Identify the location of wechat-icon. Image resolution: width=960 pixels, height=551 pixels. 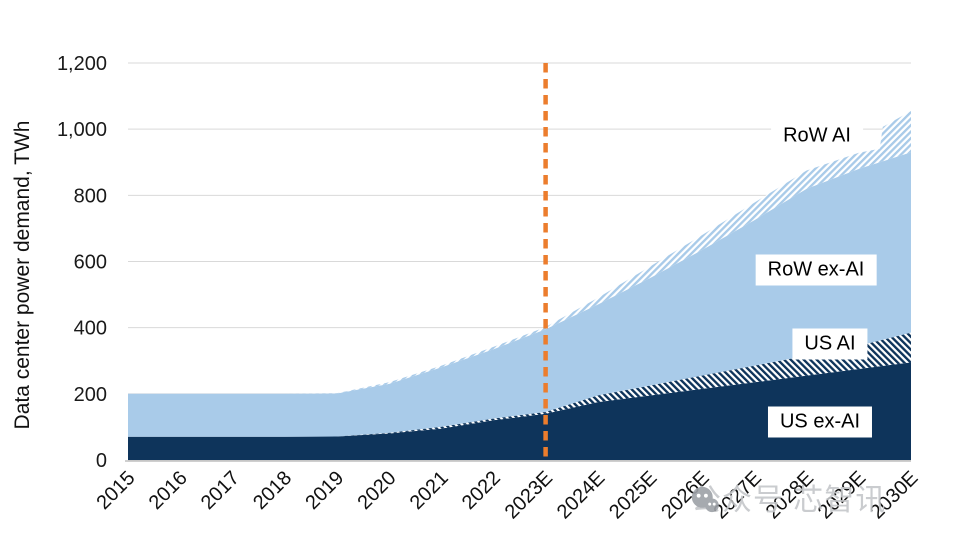
(705, 499).